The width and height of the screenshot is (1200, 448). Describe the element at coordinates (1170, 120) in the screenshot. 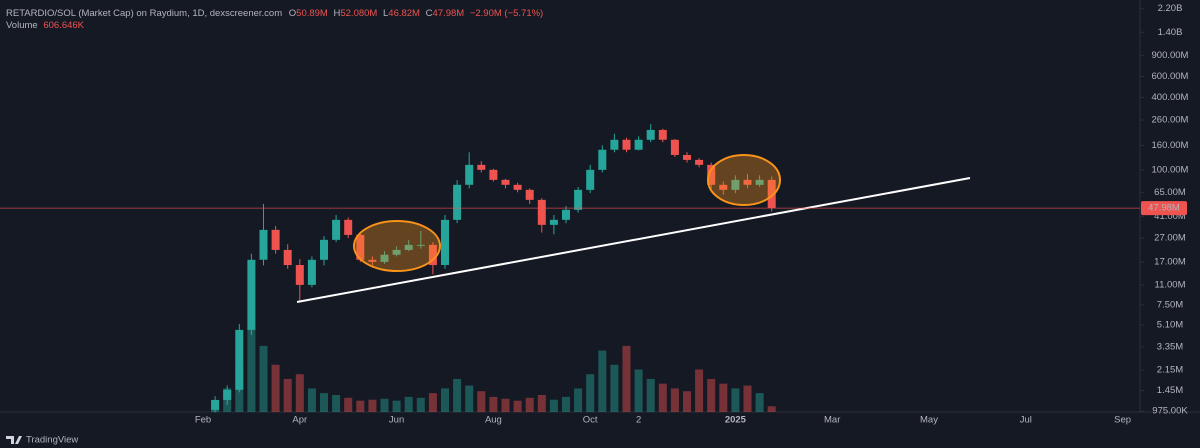

I see `y-tick-label: 260.00M` at that location.